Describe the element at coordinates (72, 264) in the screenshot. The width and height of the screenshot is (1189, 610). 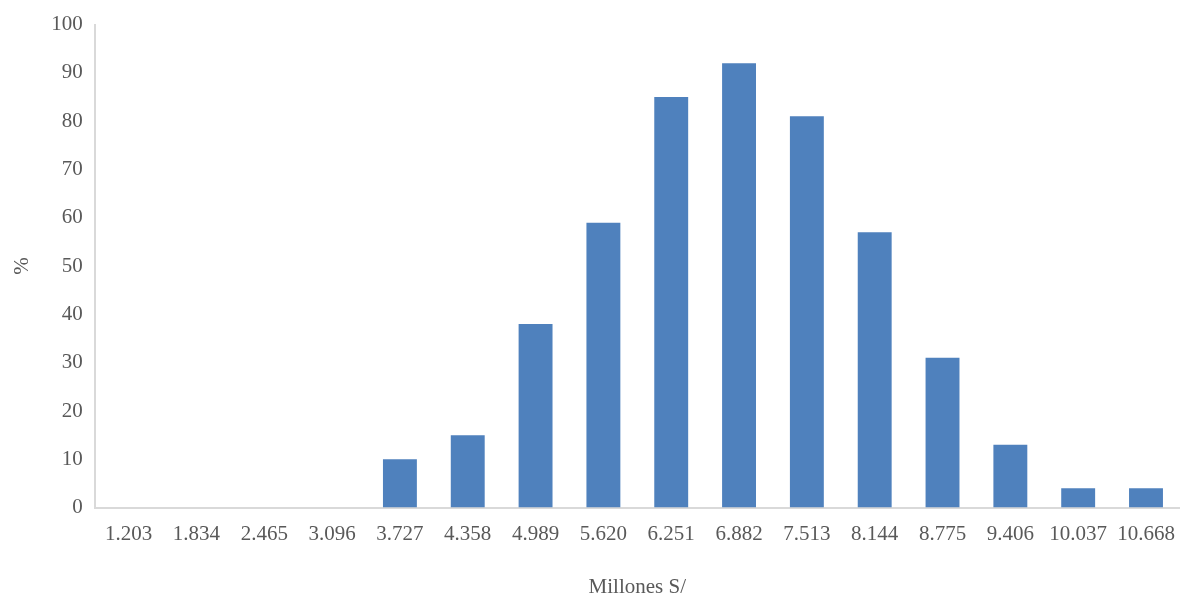
I see `y-tick-label: 50` at that location.